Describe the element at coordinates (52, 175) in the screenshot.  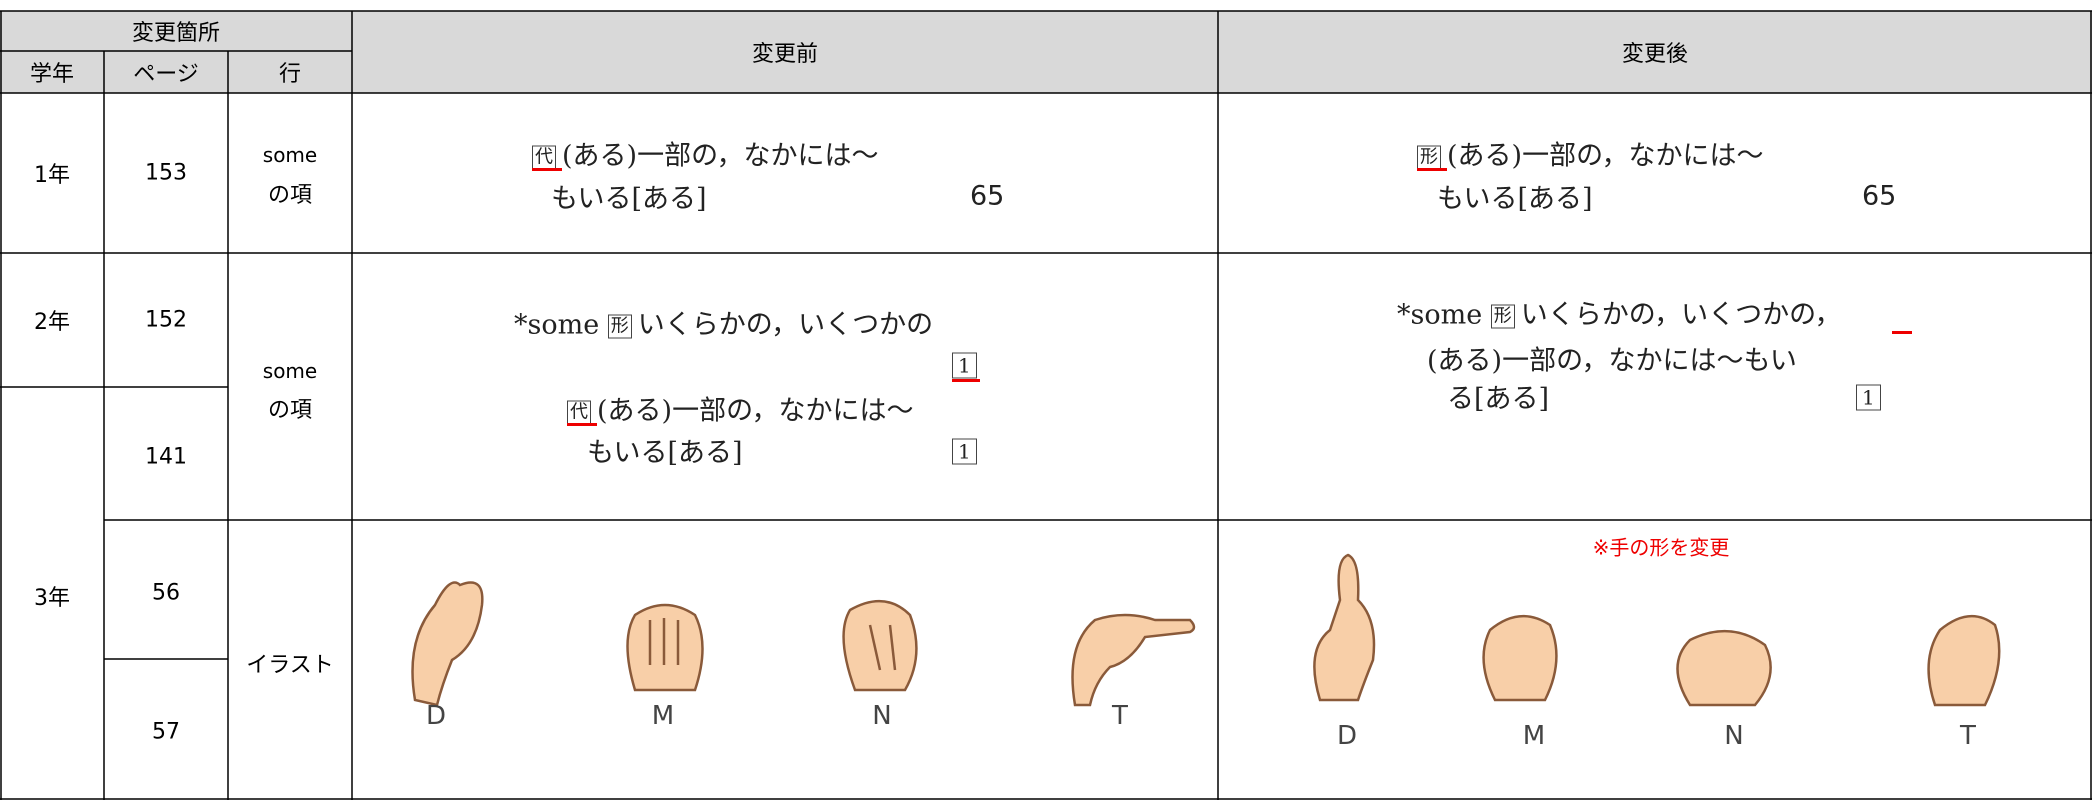
I see `grade: 1年` at that location.